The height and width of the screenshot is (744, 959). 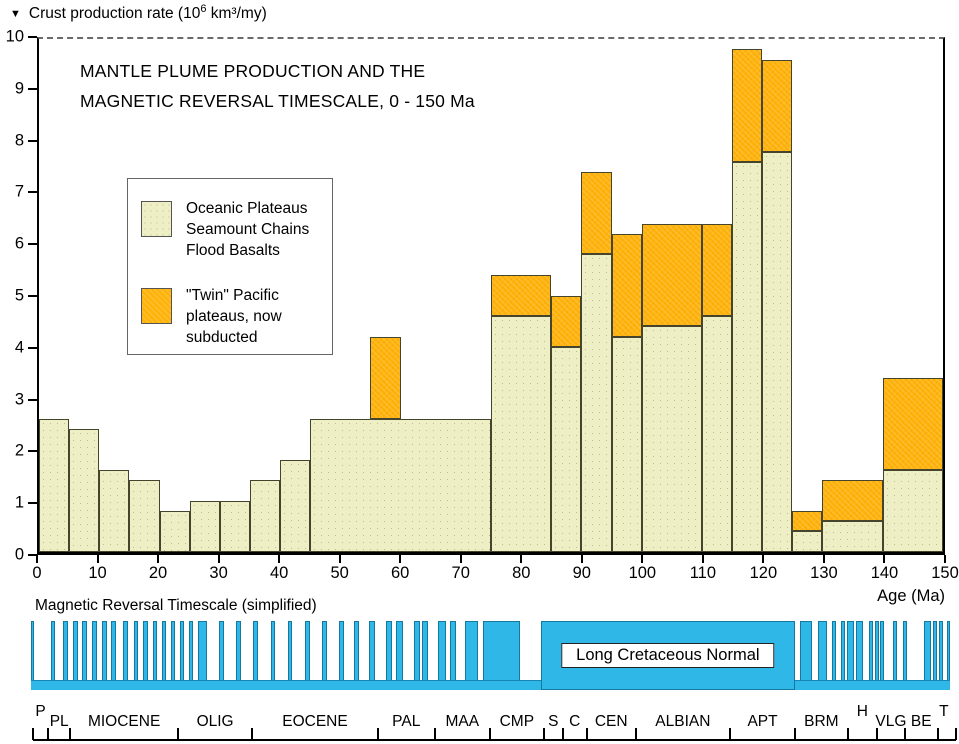 What do you see at coordinates (581, 573) in the screenshot?
I see `x-tick-label: 90` at bounding box center [581, 573].